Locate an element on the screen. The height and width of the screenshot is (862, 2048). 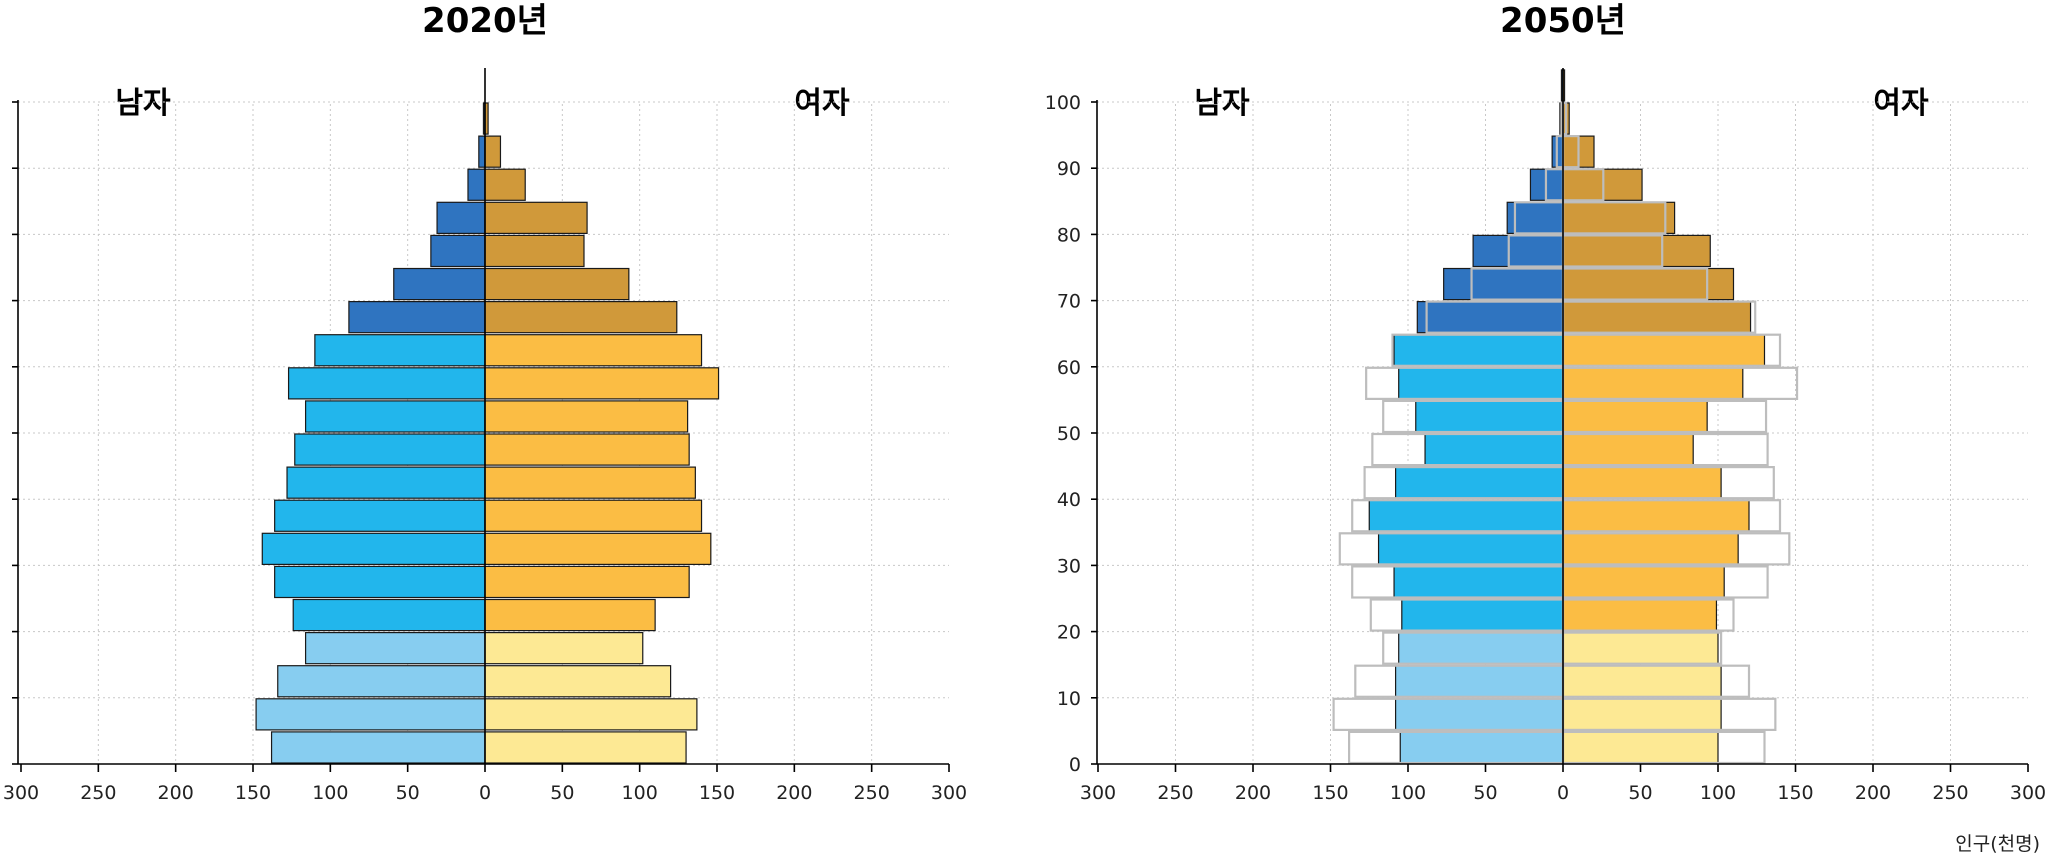
left-female-label: 여자 is located at coordinates (822, 103).